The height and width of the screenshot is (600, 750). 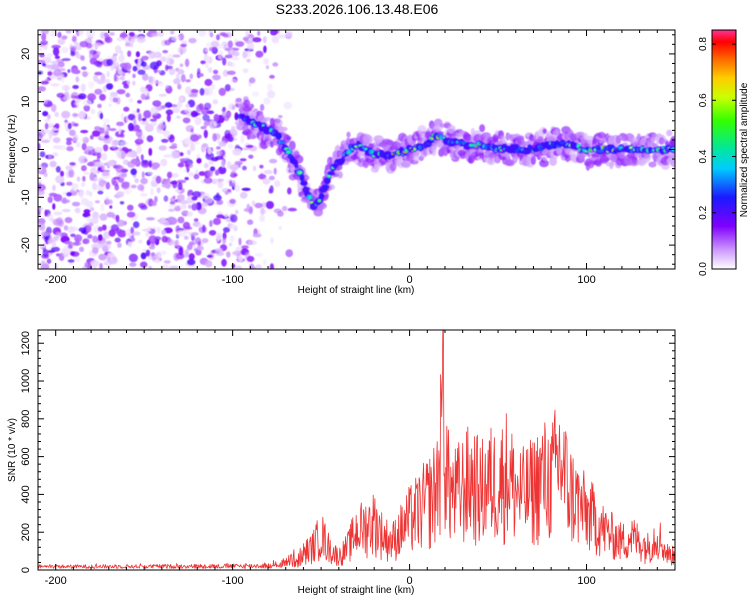 I want to click on colorbar-tick-label: 0.4, so click(x=703, y=156).